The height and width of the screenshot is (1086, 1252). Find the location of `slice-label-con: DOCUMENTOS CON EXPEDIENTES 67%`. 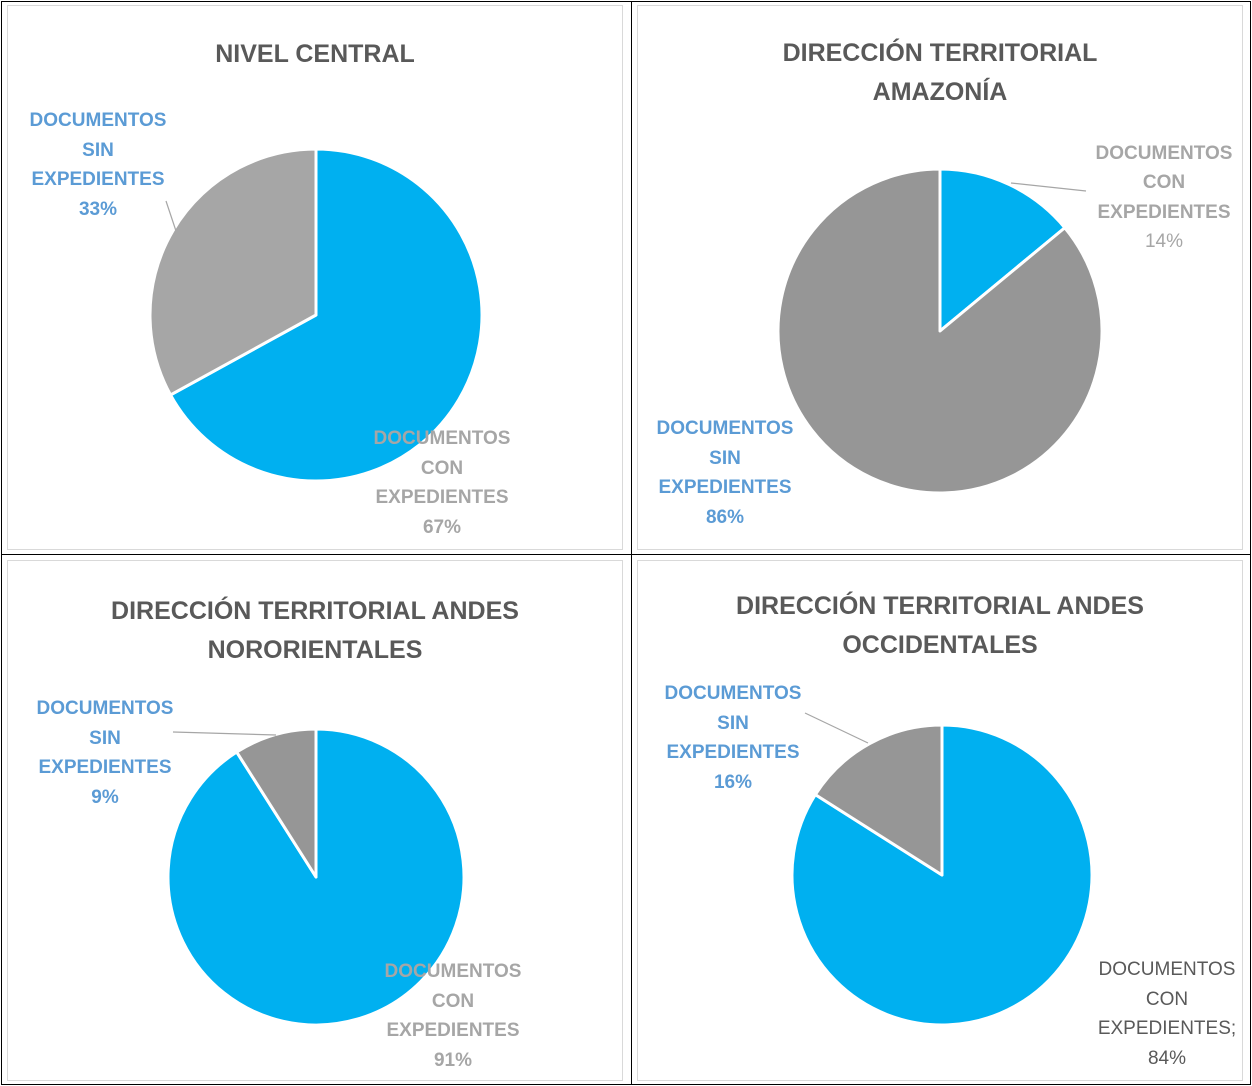

slice-label-con: DOCUMENTOS CON EXPEDIENTES 67% is located at coordinates (442, 483).